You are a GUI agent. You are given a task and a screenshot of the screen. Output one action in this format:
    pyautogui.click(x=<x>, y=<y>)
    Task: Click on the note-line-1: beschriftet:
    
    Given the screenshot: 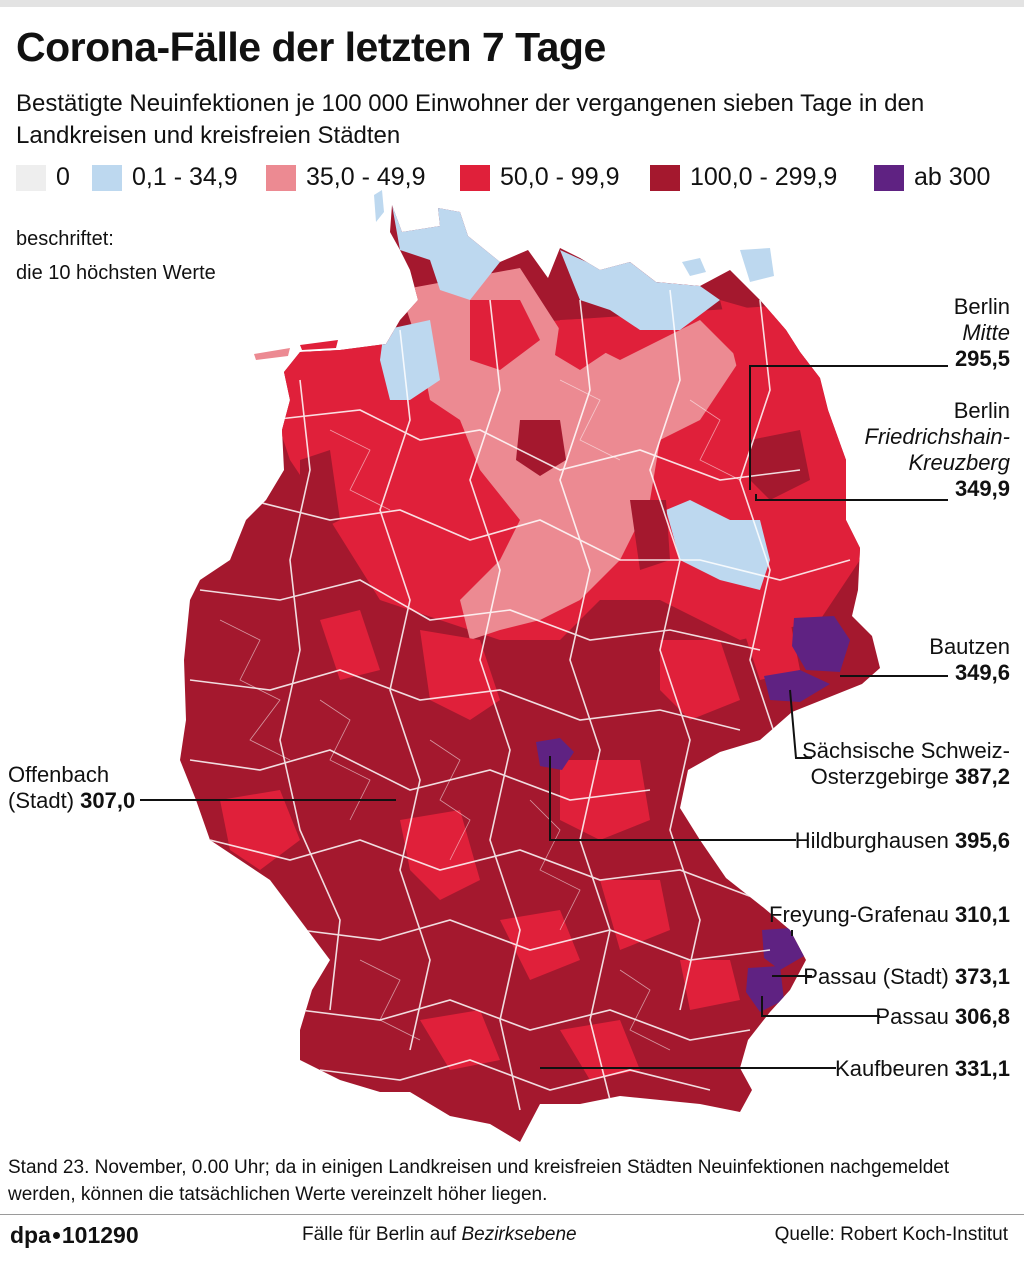 What is the action you would take?
    pyautogui.click(x=65, y=239)
    